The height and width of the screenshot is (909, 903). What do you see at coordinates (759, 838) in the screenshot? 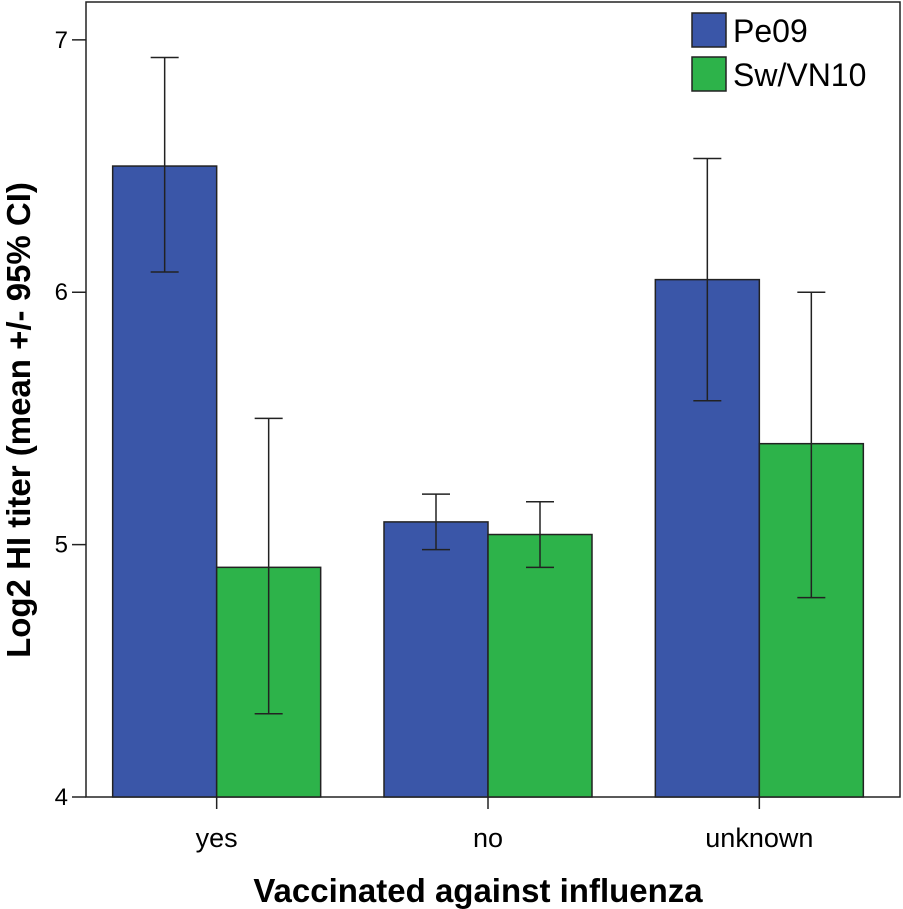
I see `x-tick-label: unknown` at bounding box center [759, 838].